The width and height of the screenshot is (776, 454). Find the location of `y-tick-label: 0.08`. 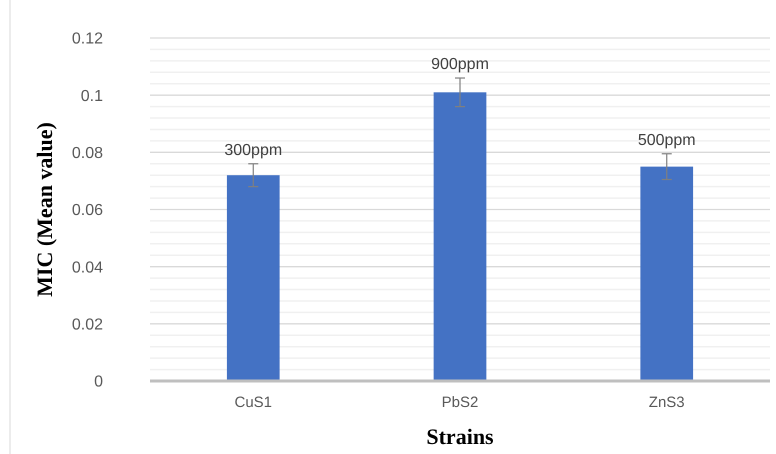

y-tick-label: 0.08 is located at coordinates (88, 153).